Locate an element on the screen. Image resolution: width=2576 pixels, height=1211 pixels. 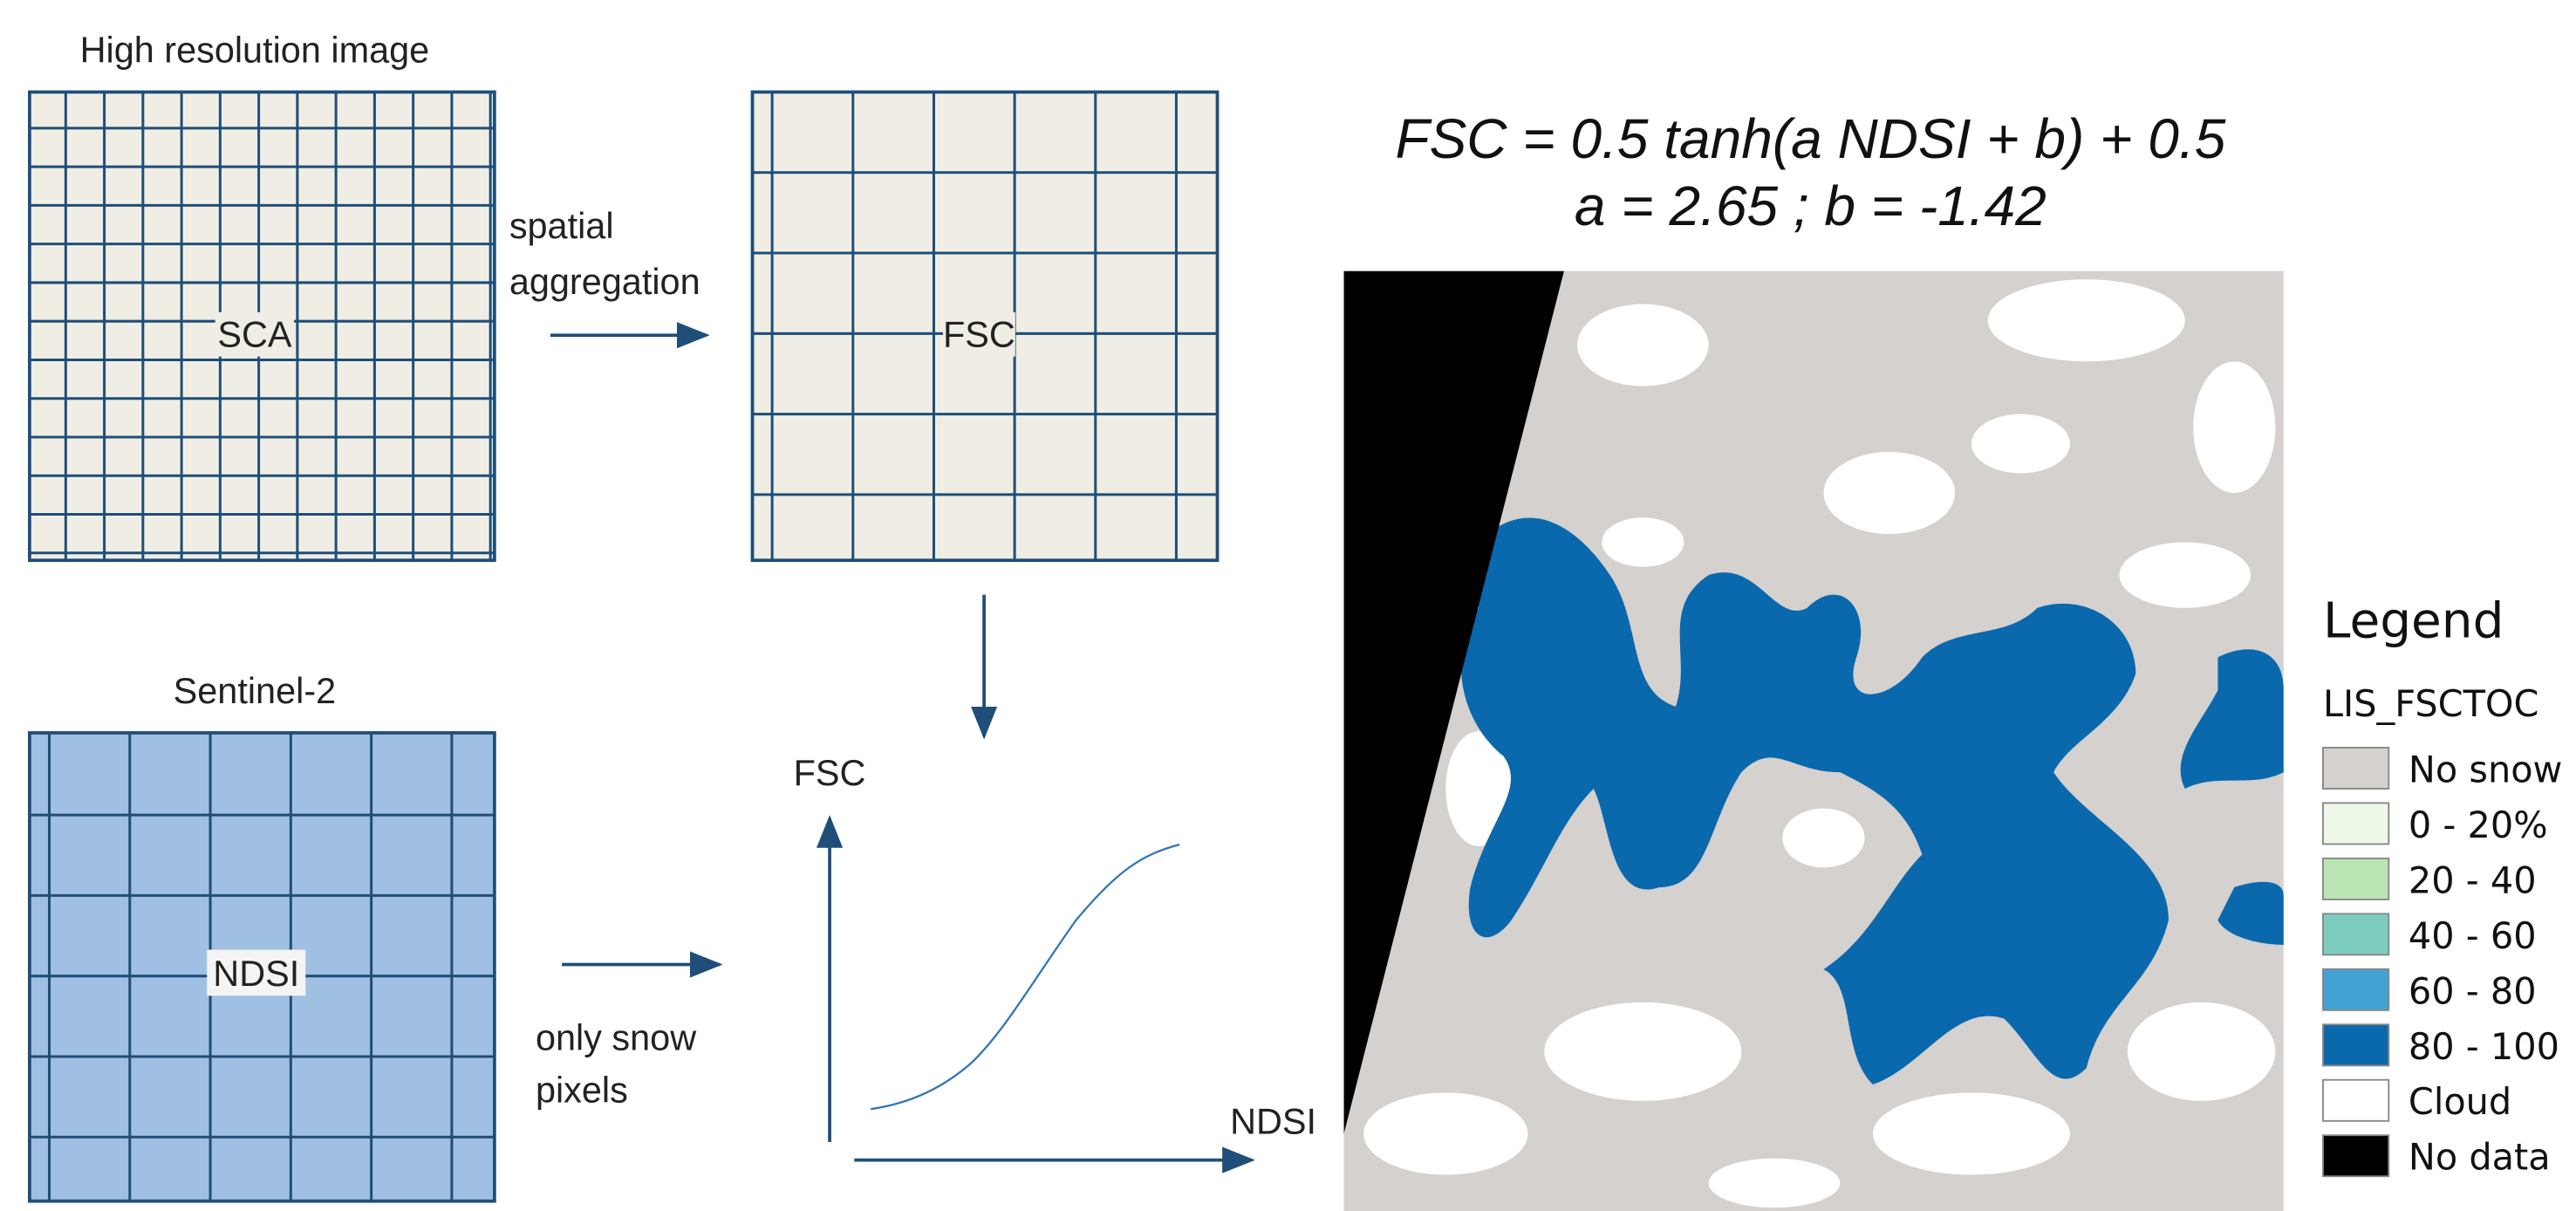
graph-x-label: NDSI is located at coordinates (1273, 1120).